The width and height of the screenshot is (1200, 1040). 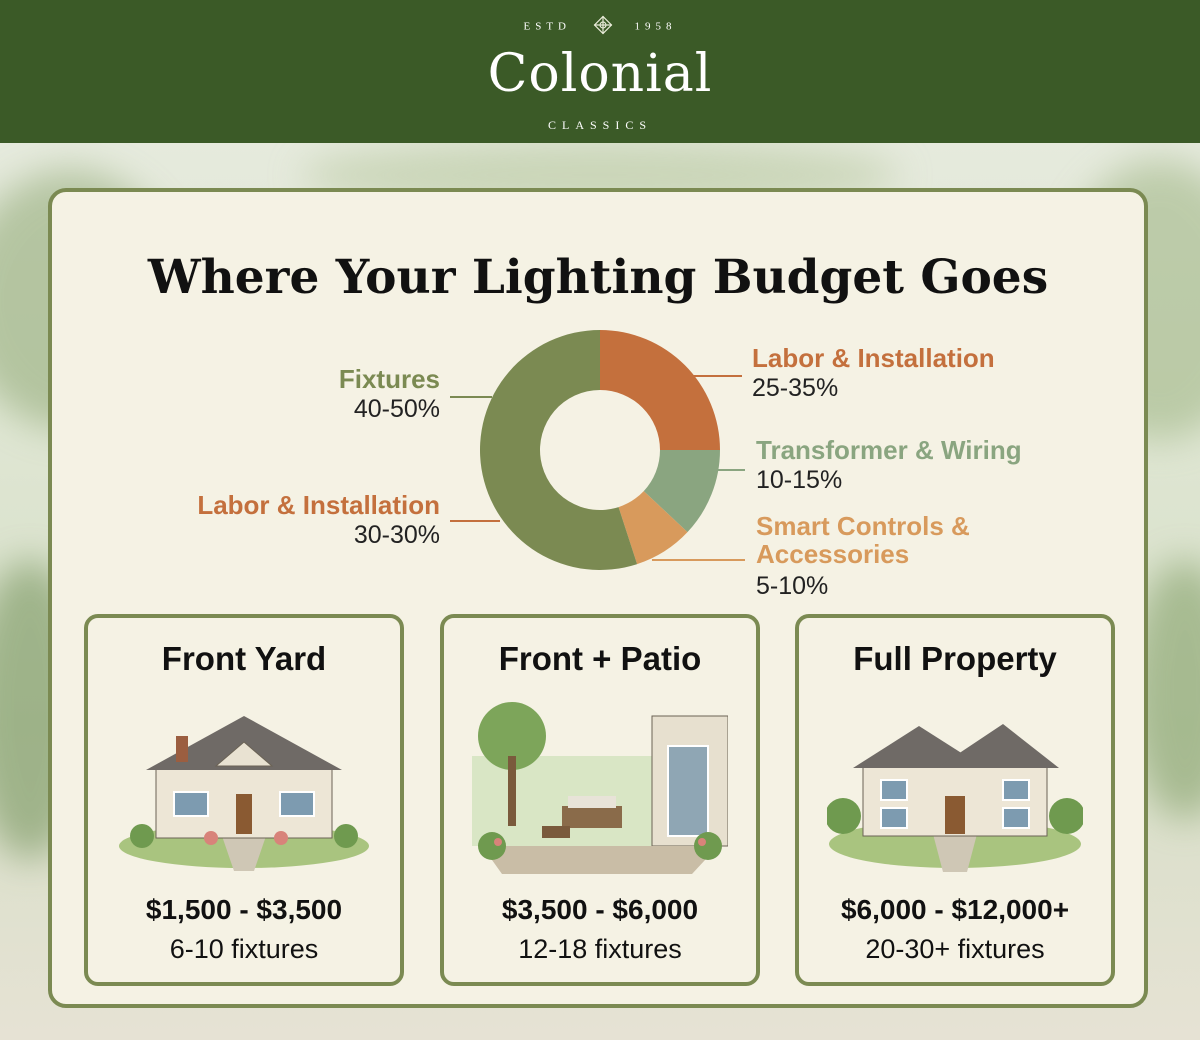 What do you see at coordinates (559, 450) in the screenshot?
I see `pie-slice-fixtures` at bounding box center [559, 450].